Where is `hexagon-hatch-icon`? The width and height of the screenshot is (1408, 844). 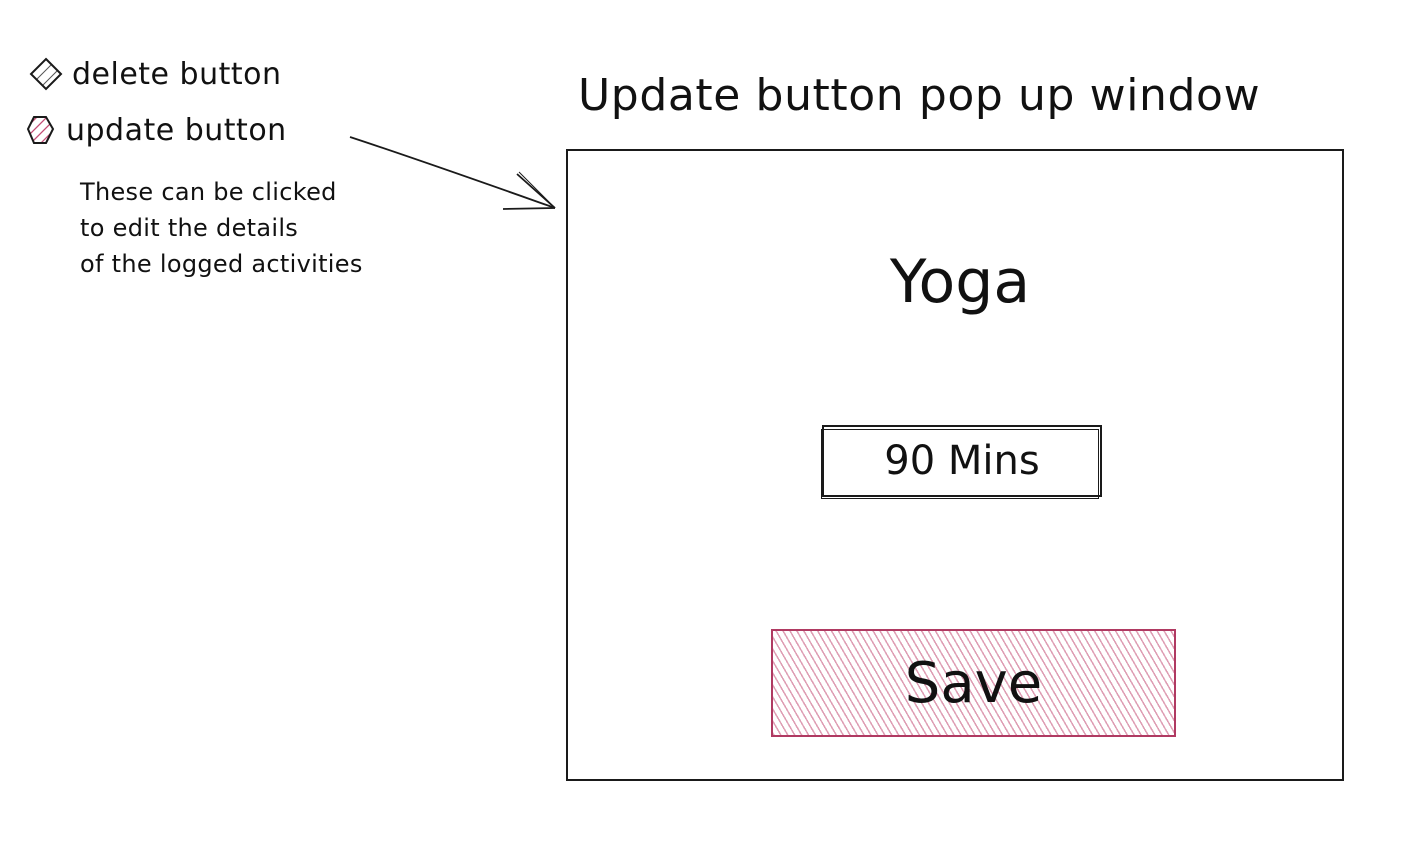 hexagon-hatch-icon is located at coordinates (40, 130).